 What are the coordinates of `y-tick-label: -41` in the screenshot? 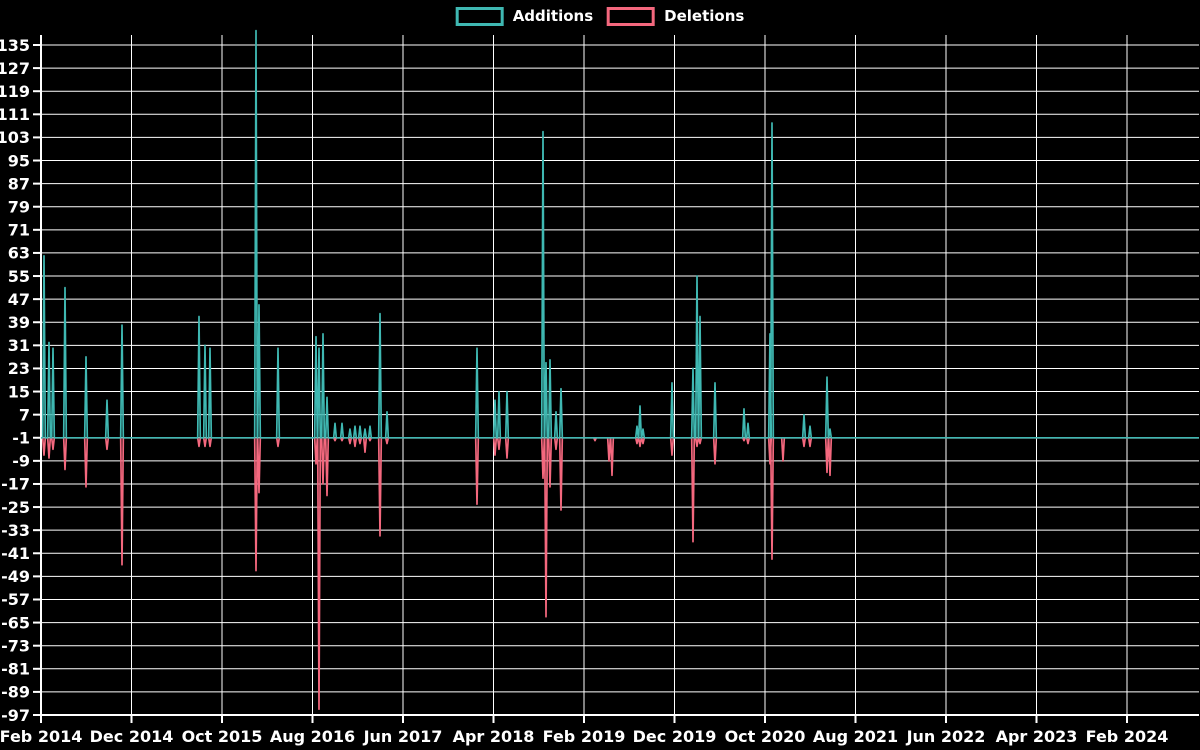 It's located at (15, 553).